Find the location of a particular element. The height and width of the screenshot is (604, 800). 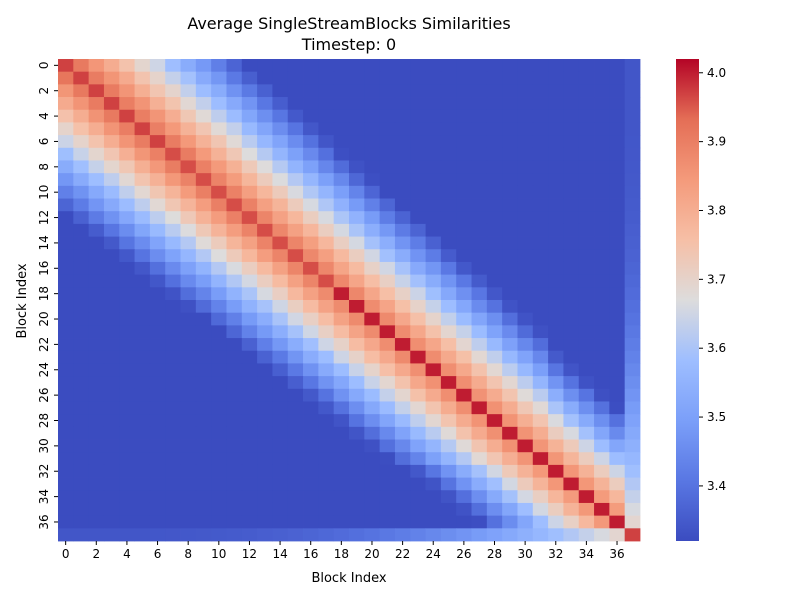

x-tick-label: 20 is located at coordinates (371, 554).